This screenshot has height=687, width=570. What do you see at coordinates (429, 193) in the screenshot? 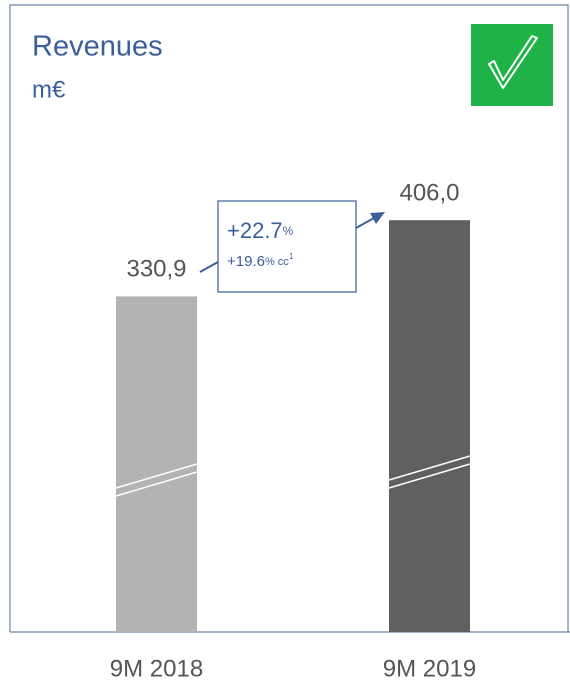
I see `value-label: 406,0` at bounding box center [429, 193].